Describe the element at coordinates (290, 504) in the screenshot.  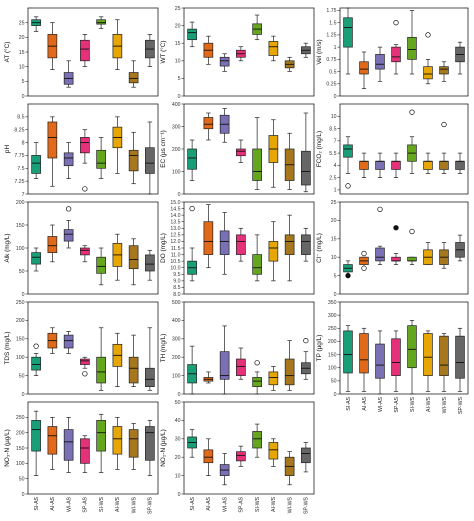
I see `x-category-label: WI-WS` at that location.